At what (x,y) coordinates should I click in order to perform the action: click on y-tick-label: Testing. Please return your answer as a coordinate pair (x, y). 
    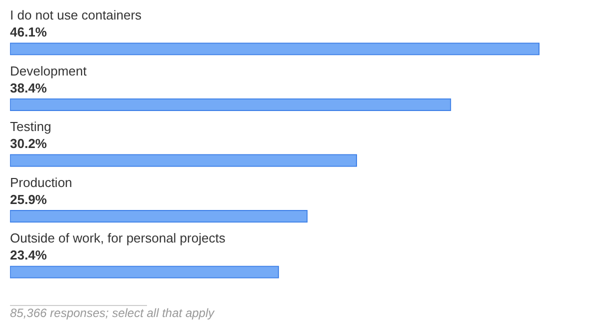
    Looking at the image, I should click on (31, 126).